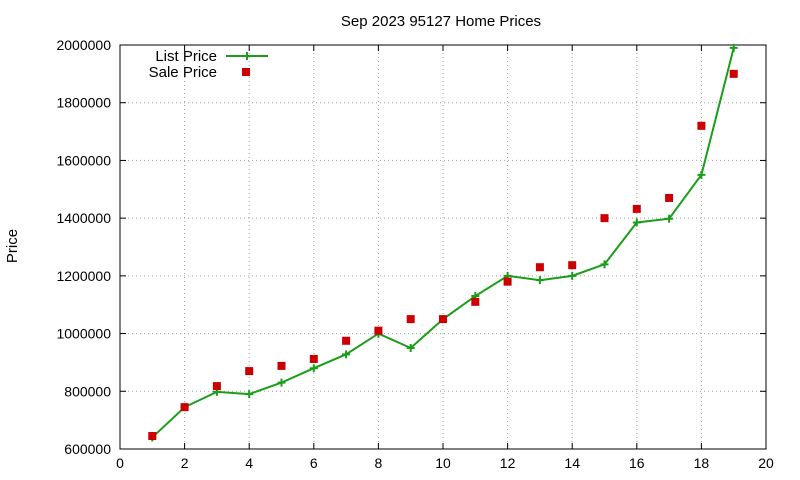 The height and width of the screenshot is (480, 800). Describe the element at coordinates (379, 463) in the screenshot. I see `x-tick-label: 8` at that location.